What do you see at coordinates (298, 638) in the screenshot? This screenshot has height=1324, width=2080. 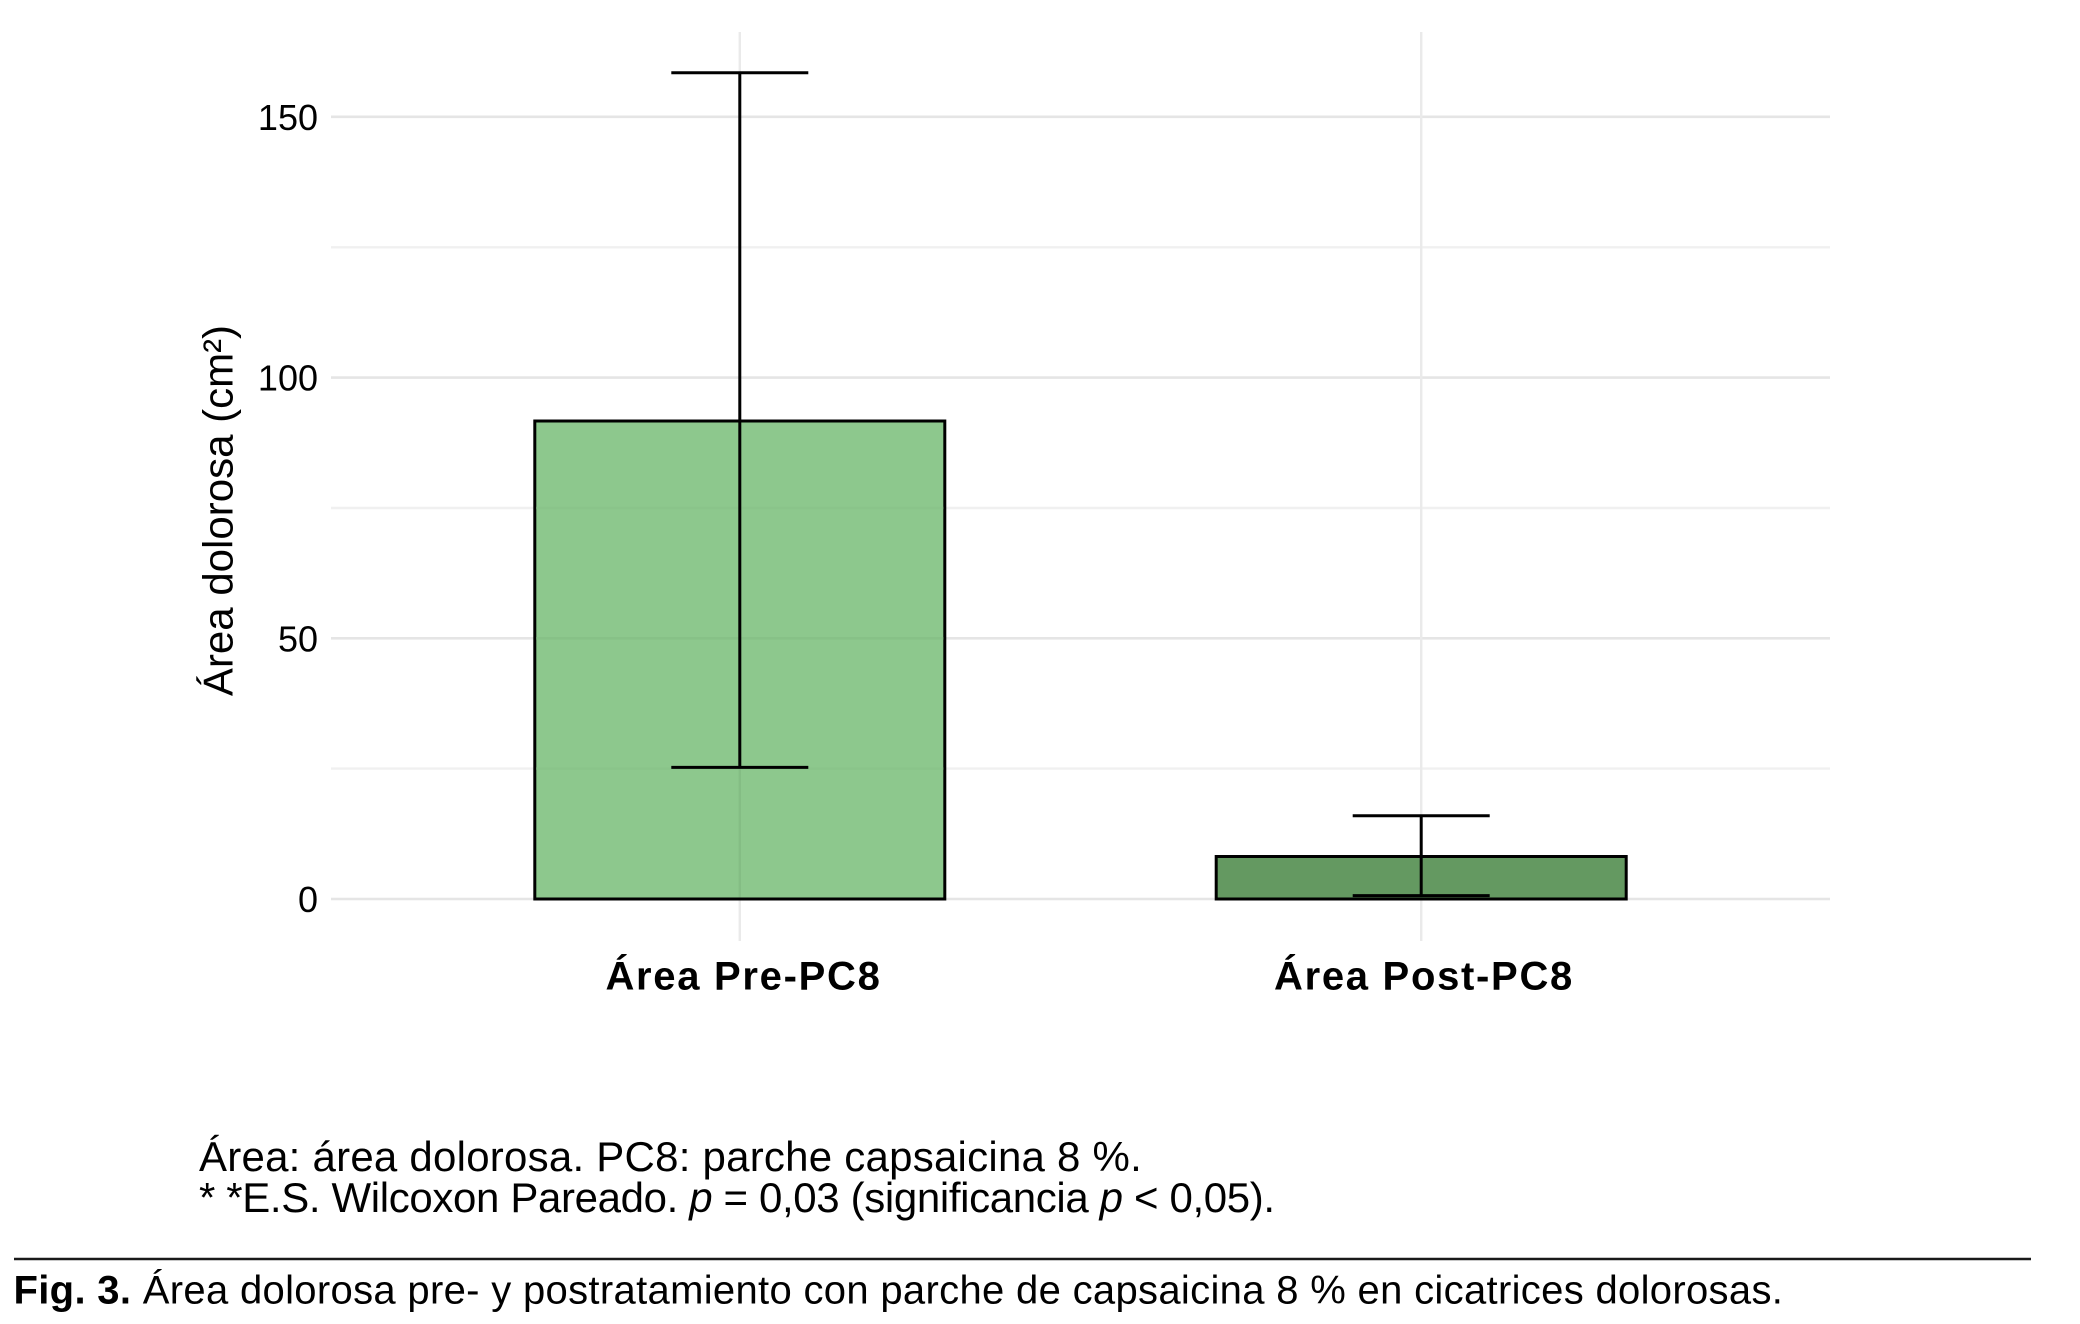 I see `svg-text: 50` at bounding box center [298, 638].